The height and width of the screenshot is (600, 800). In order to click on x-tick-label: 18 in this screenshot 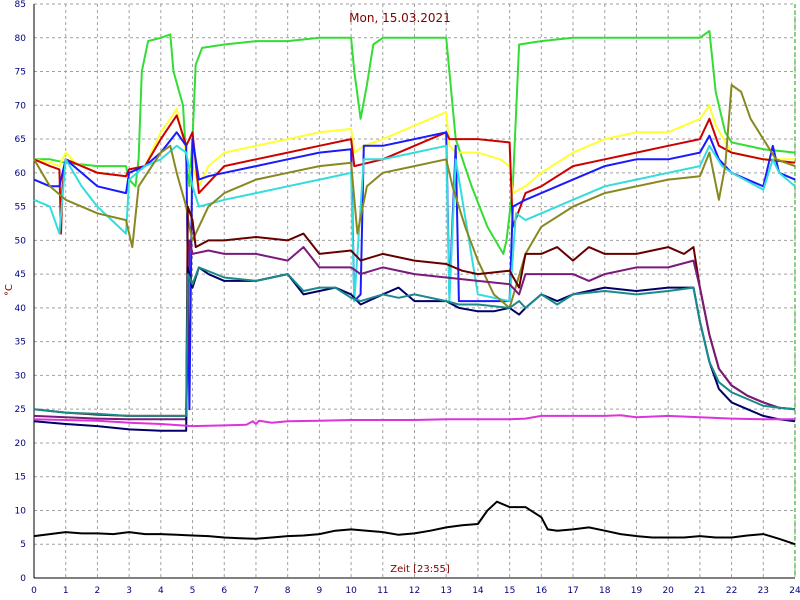, I will do `click(605, 591)`.